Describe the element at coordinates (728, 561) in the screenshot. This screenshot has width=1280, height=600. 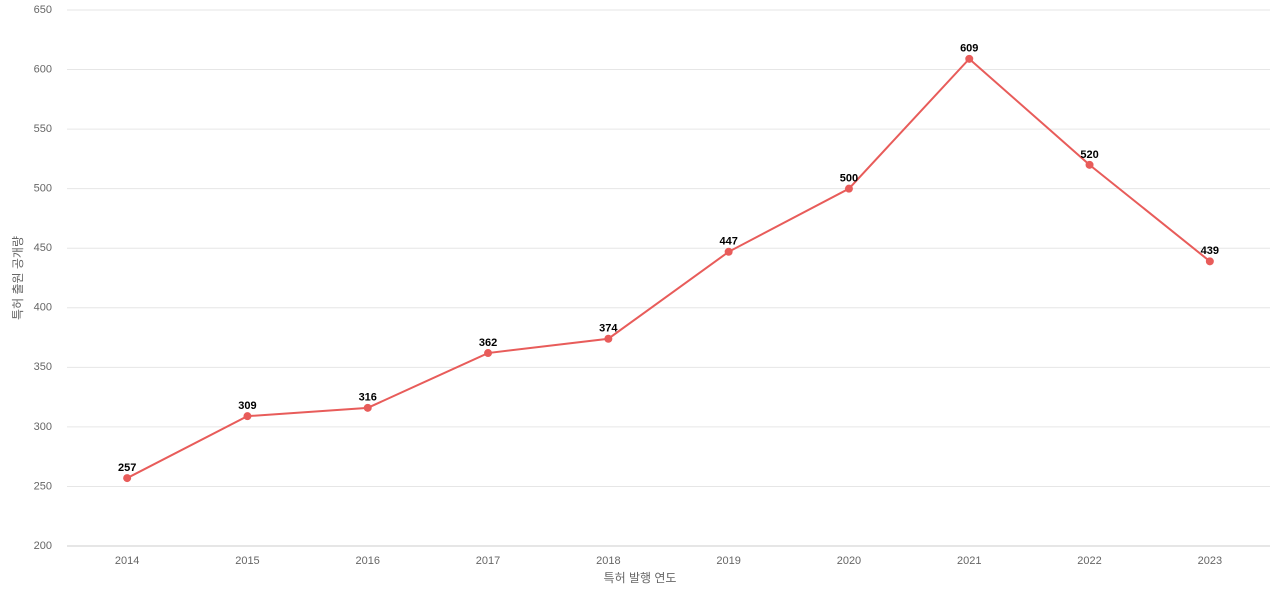
I see `x-tick-label: 2019` at that location.